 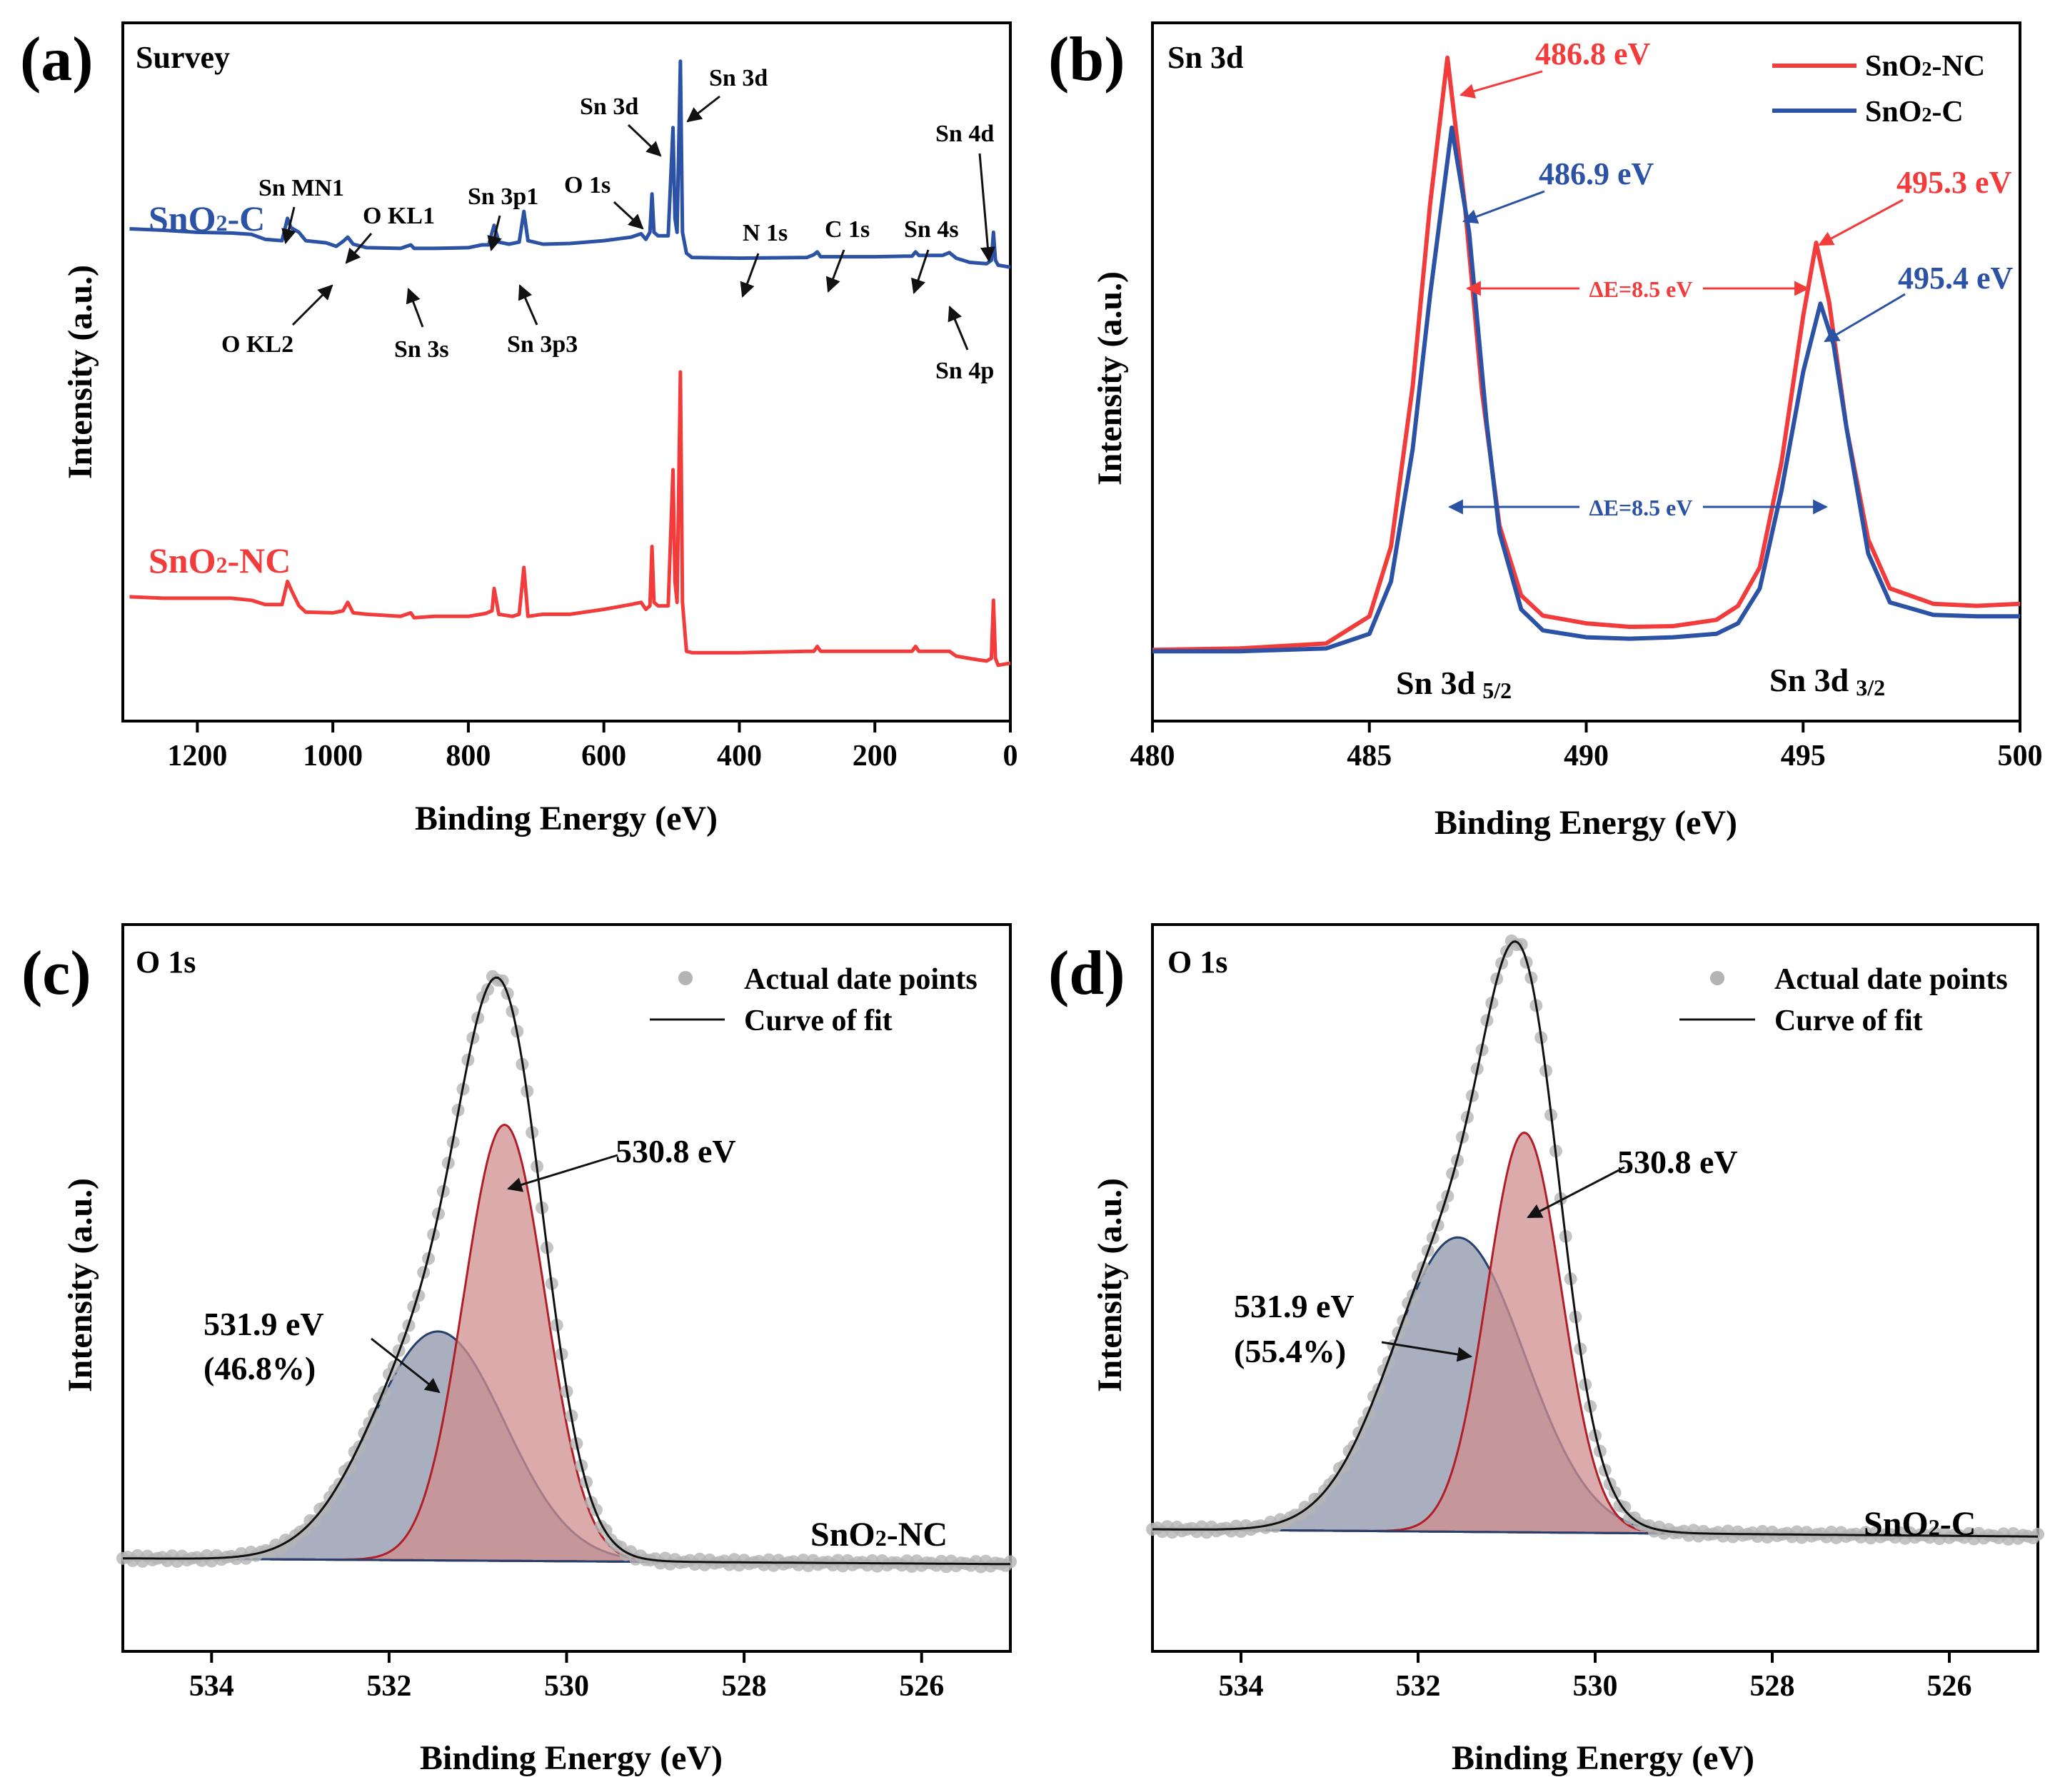 I want to click on legend-label-fit: Curve of fit, so click(x=1848, y=1021).